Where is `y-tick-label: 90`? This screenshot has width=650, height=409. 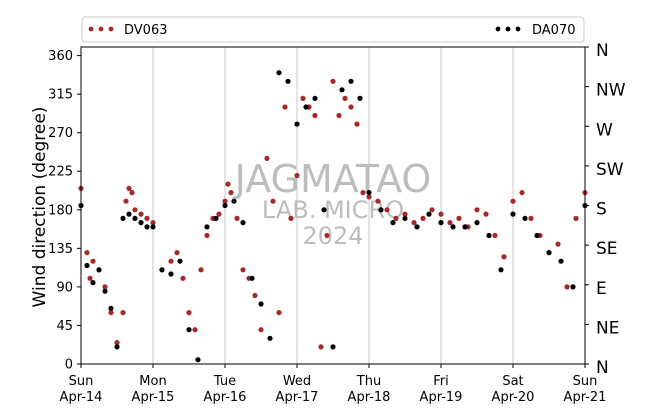
y-tick-label: 90 is located at coordinates (64, 287).